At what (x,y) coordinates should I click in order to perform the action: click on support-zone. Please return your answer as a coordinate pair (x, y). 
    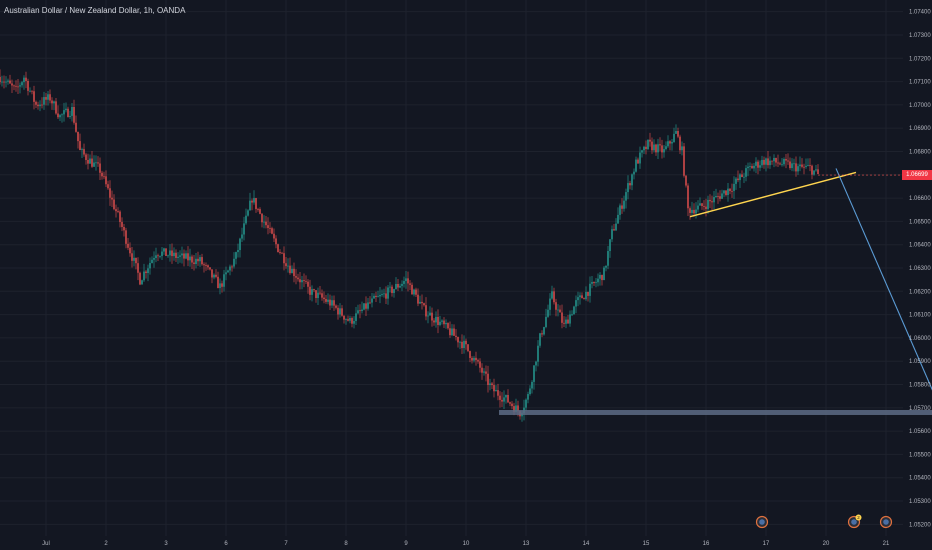
    Looking at the image, I should click on (715, 412).